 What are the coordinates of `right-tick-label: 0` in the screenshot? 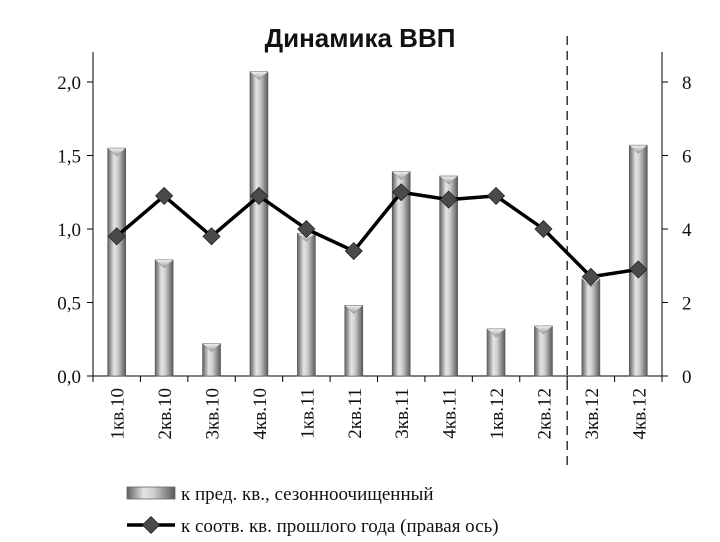 It's located at (687, 377).